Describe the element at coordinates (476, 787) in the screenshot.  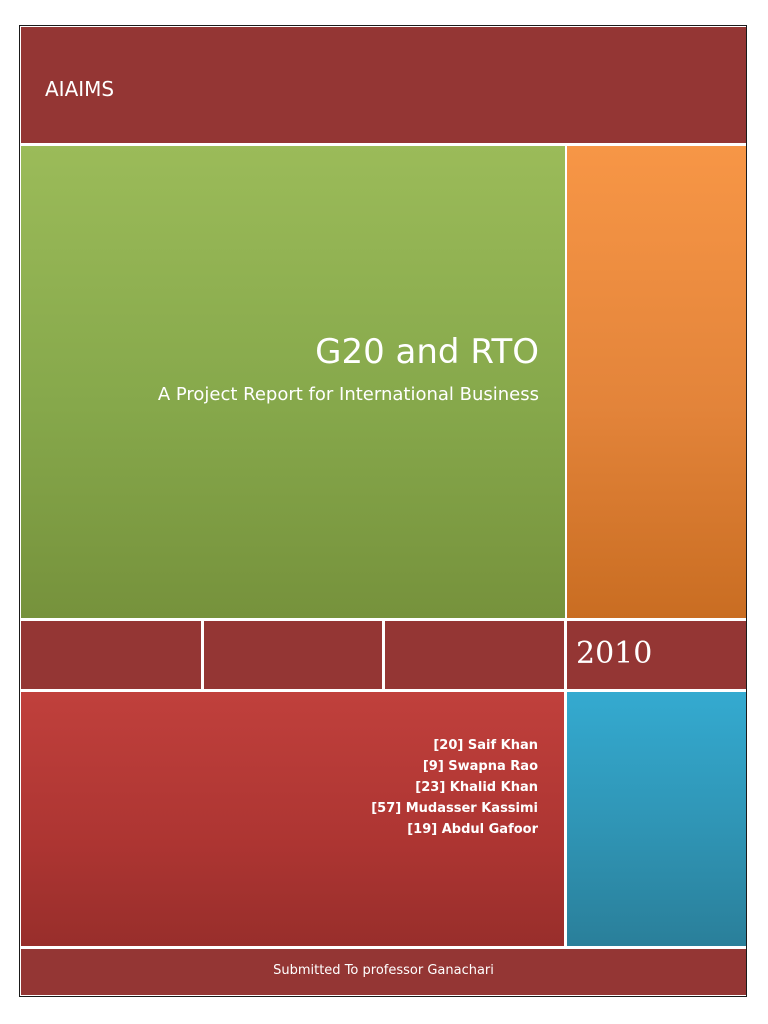
I see `author-item: [23] Khalid Khan` at that location.